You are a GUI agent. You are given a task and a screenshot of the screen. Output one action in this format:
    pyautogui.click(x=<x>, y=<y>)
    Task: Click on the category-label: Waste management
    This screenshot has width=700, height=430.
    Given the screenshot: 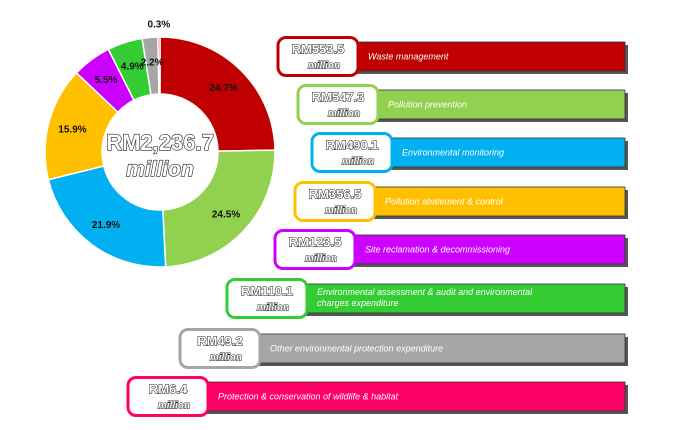 What is the action you would take?
    pyautogui.click(x=408, y=57)
    